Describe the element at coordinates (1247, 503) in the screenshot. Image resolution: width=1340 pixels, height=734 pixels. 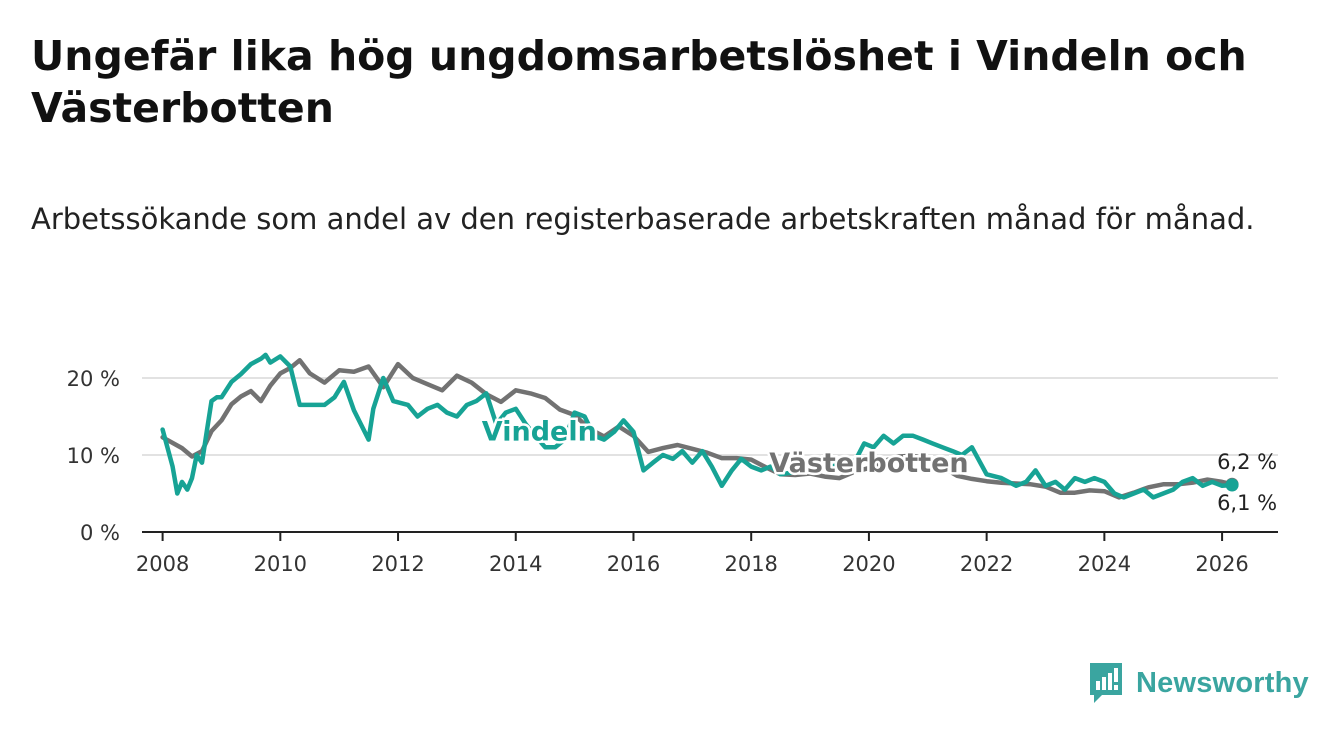
I see `end-label-vindeln: 6,1 %` at that location.